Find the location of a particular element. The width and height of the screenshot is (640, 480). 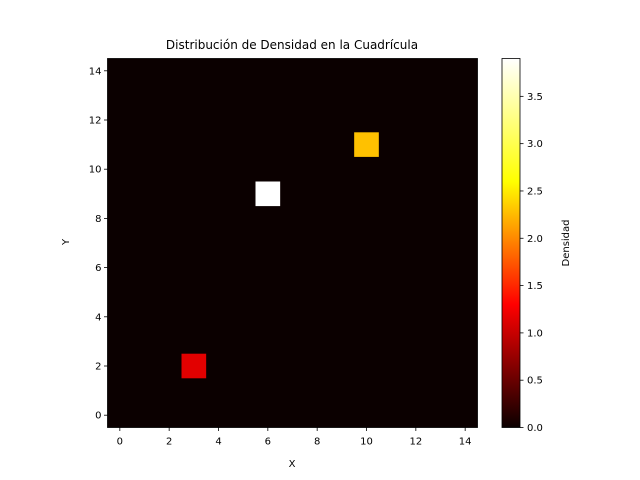

x-tick-label: 8 is located at coordinates (317, 442).